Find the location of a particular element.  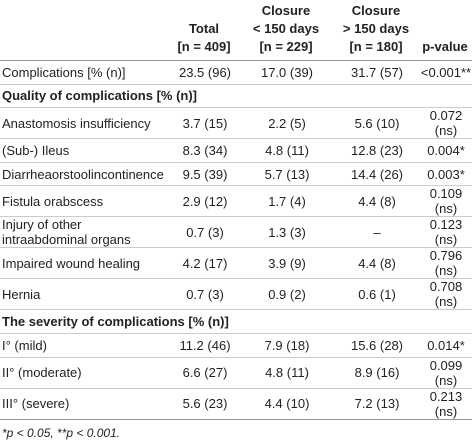

cell: 12.8 (23) is located at coordinates (376, 150).